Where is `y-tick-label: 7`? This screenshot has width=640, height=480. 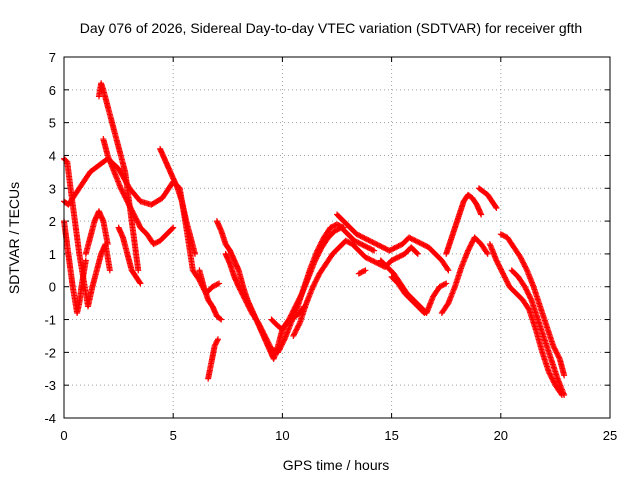 y-tick-label: 7 is located at coordinates (52, 57).